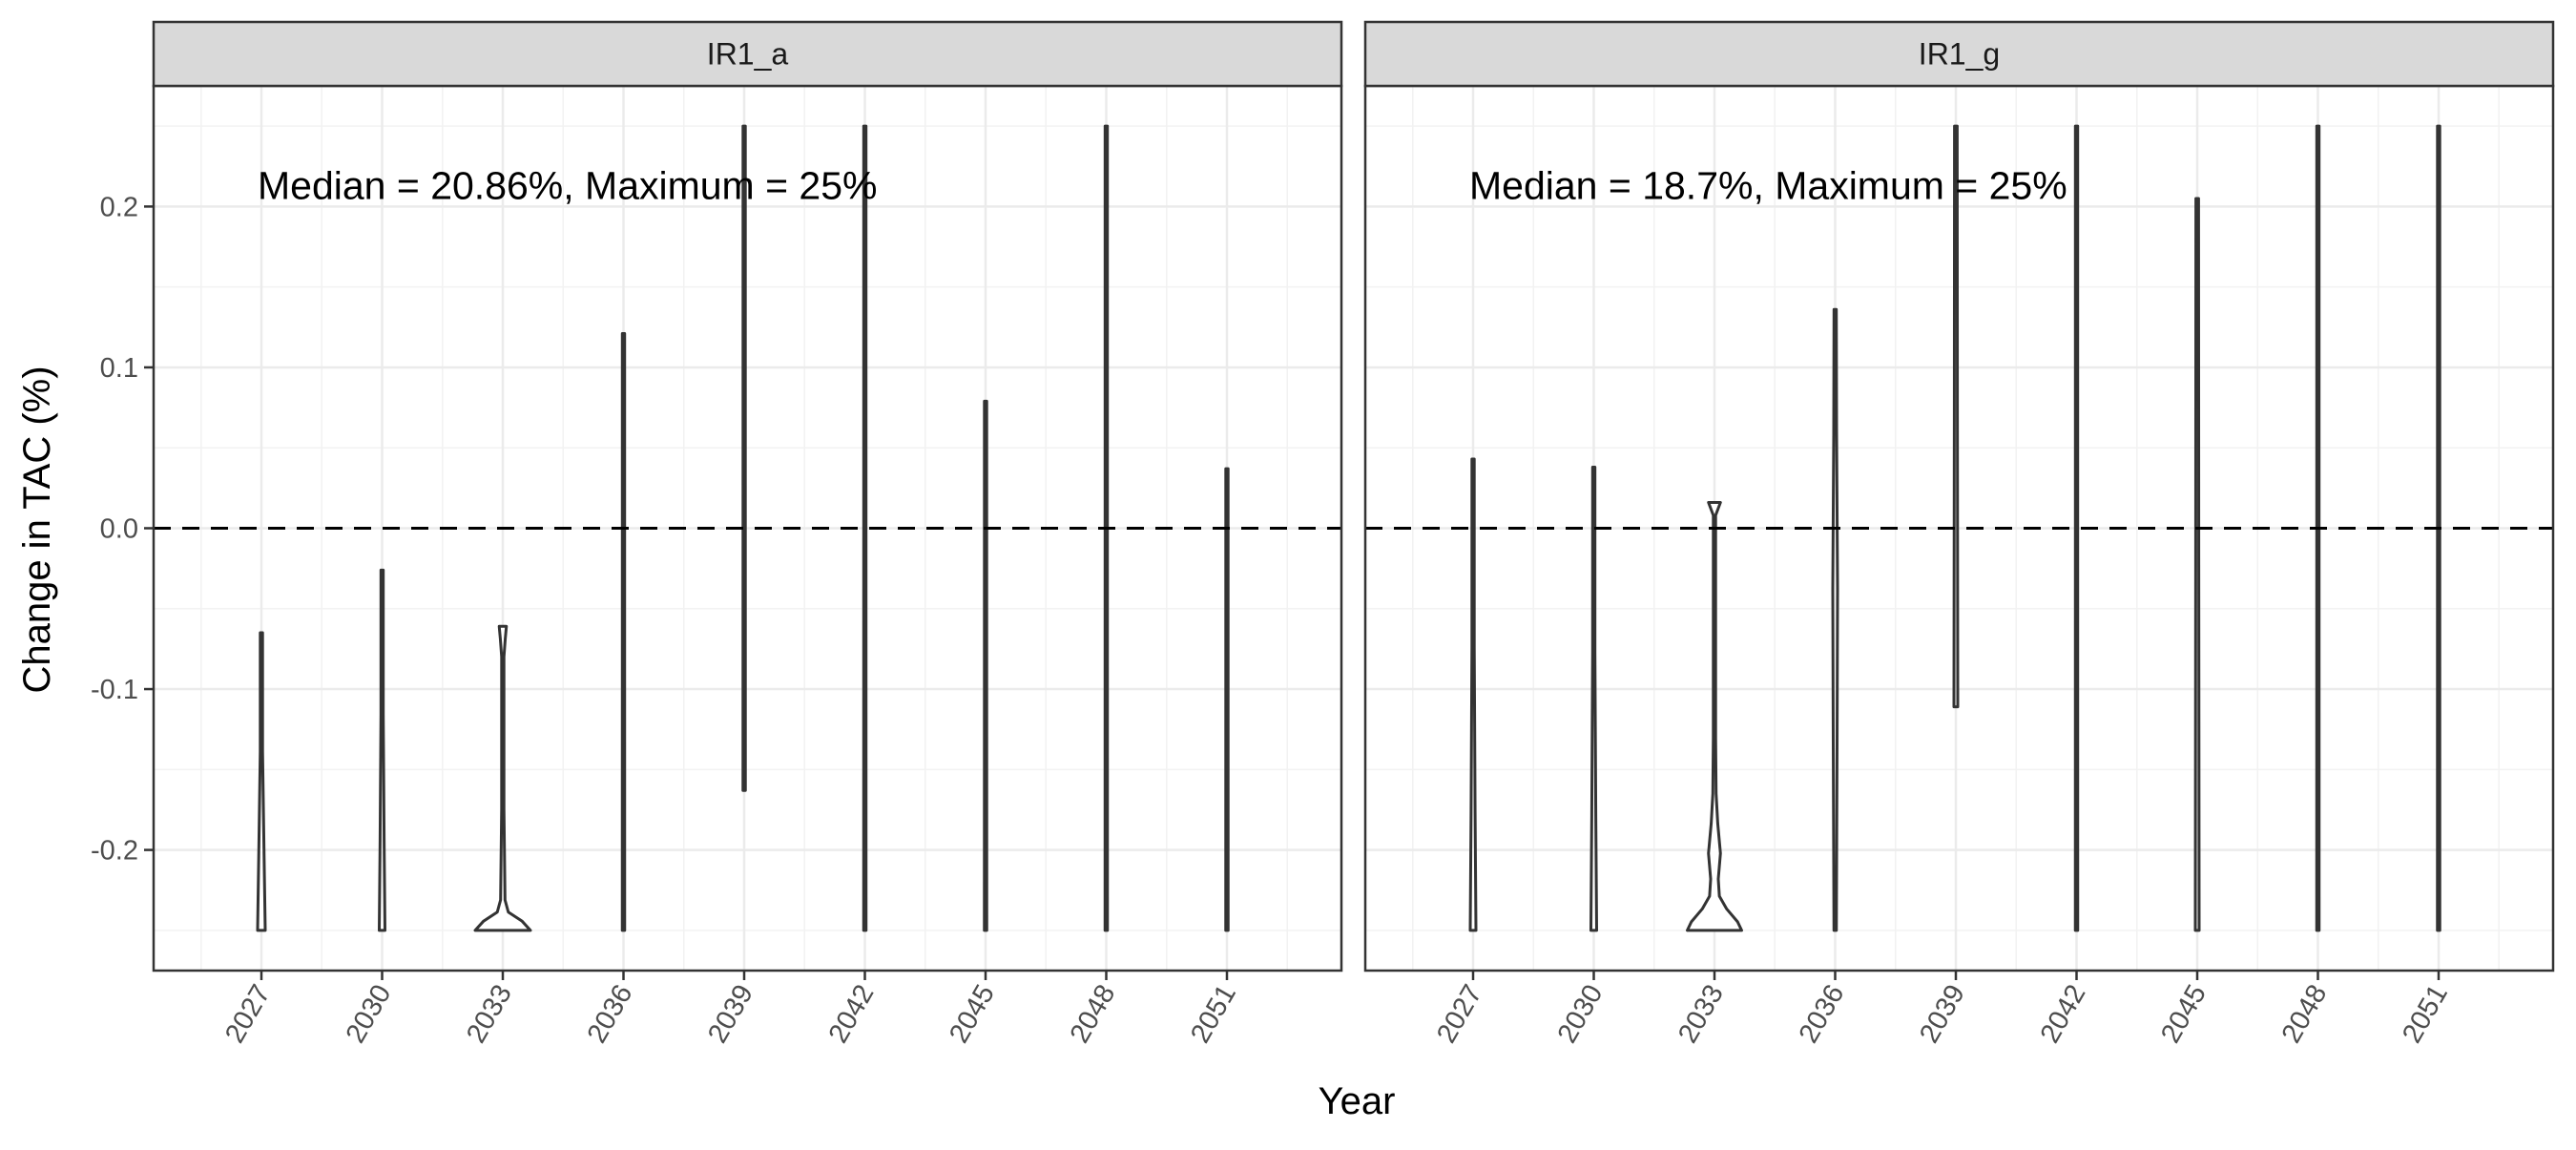 The height and width of the screenshot is (1150, 2576). Describe the element at coordinates (119, 368) in the screenshot. I see `y-tick-label: 0.1` at that location.